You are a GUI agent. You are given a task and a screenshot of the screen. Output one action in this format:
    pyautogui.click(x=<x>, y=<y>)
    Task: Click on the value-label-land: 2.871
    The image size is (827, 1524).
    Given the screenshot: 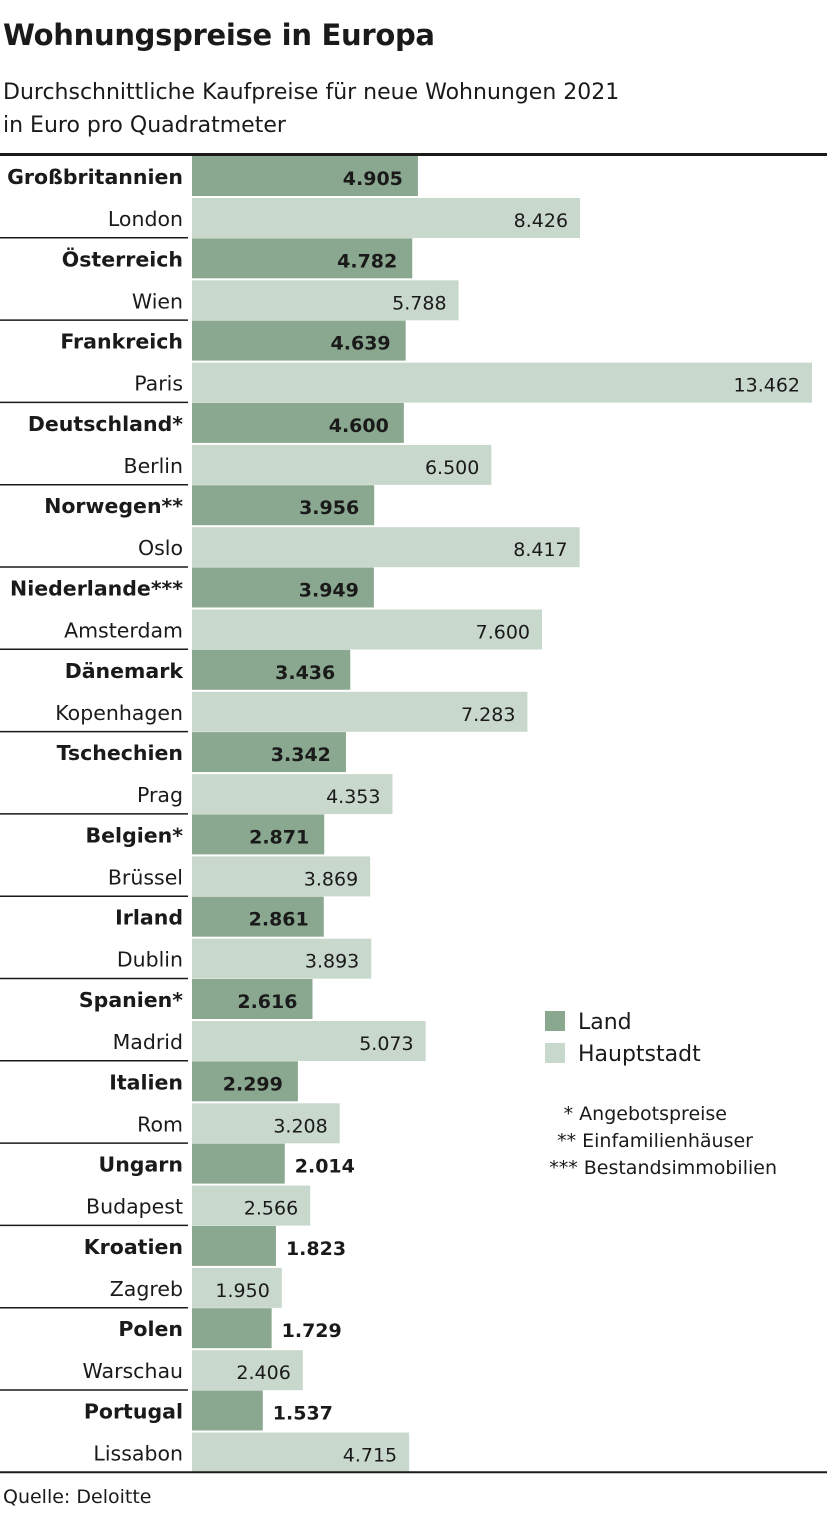 What is the action you would take?
    pyautogui.click(x=279, y=837)
    